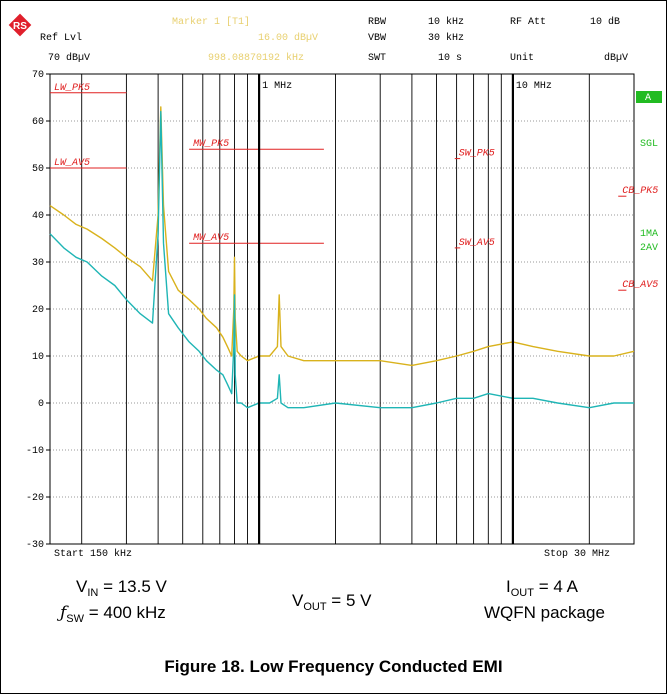  What do you see at coordinates (377, 58) in the screenshot?
I see `swt-label: SWT` at bounding box center [377, 58].